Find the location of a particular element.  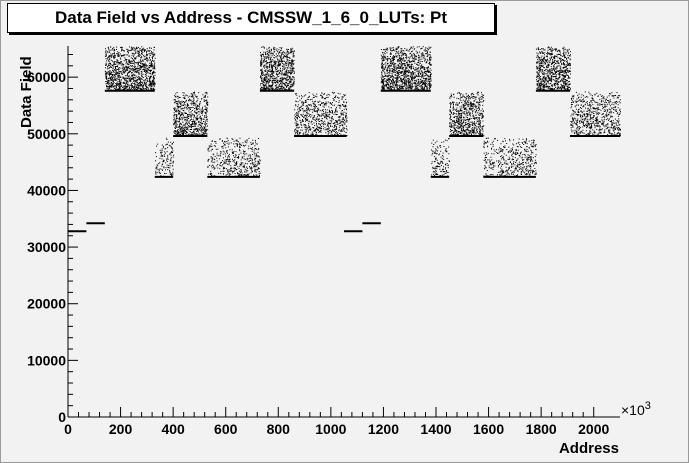

y-axis-title: Data Field is located at coordinates (26, 92).